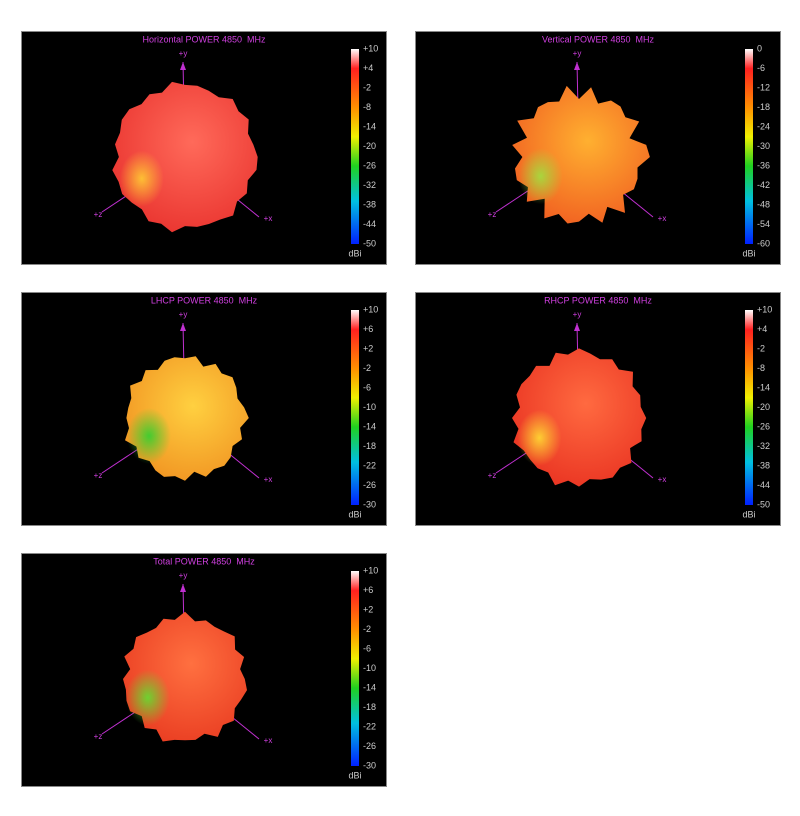 Image resolution: width=800 pixels, height=816 pixels. What do you see at coordinates (204, 300) in the screenshot?
I see `panel-title: LHCP POWER 4850 MHz` at bounding box center [204, 300].